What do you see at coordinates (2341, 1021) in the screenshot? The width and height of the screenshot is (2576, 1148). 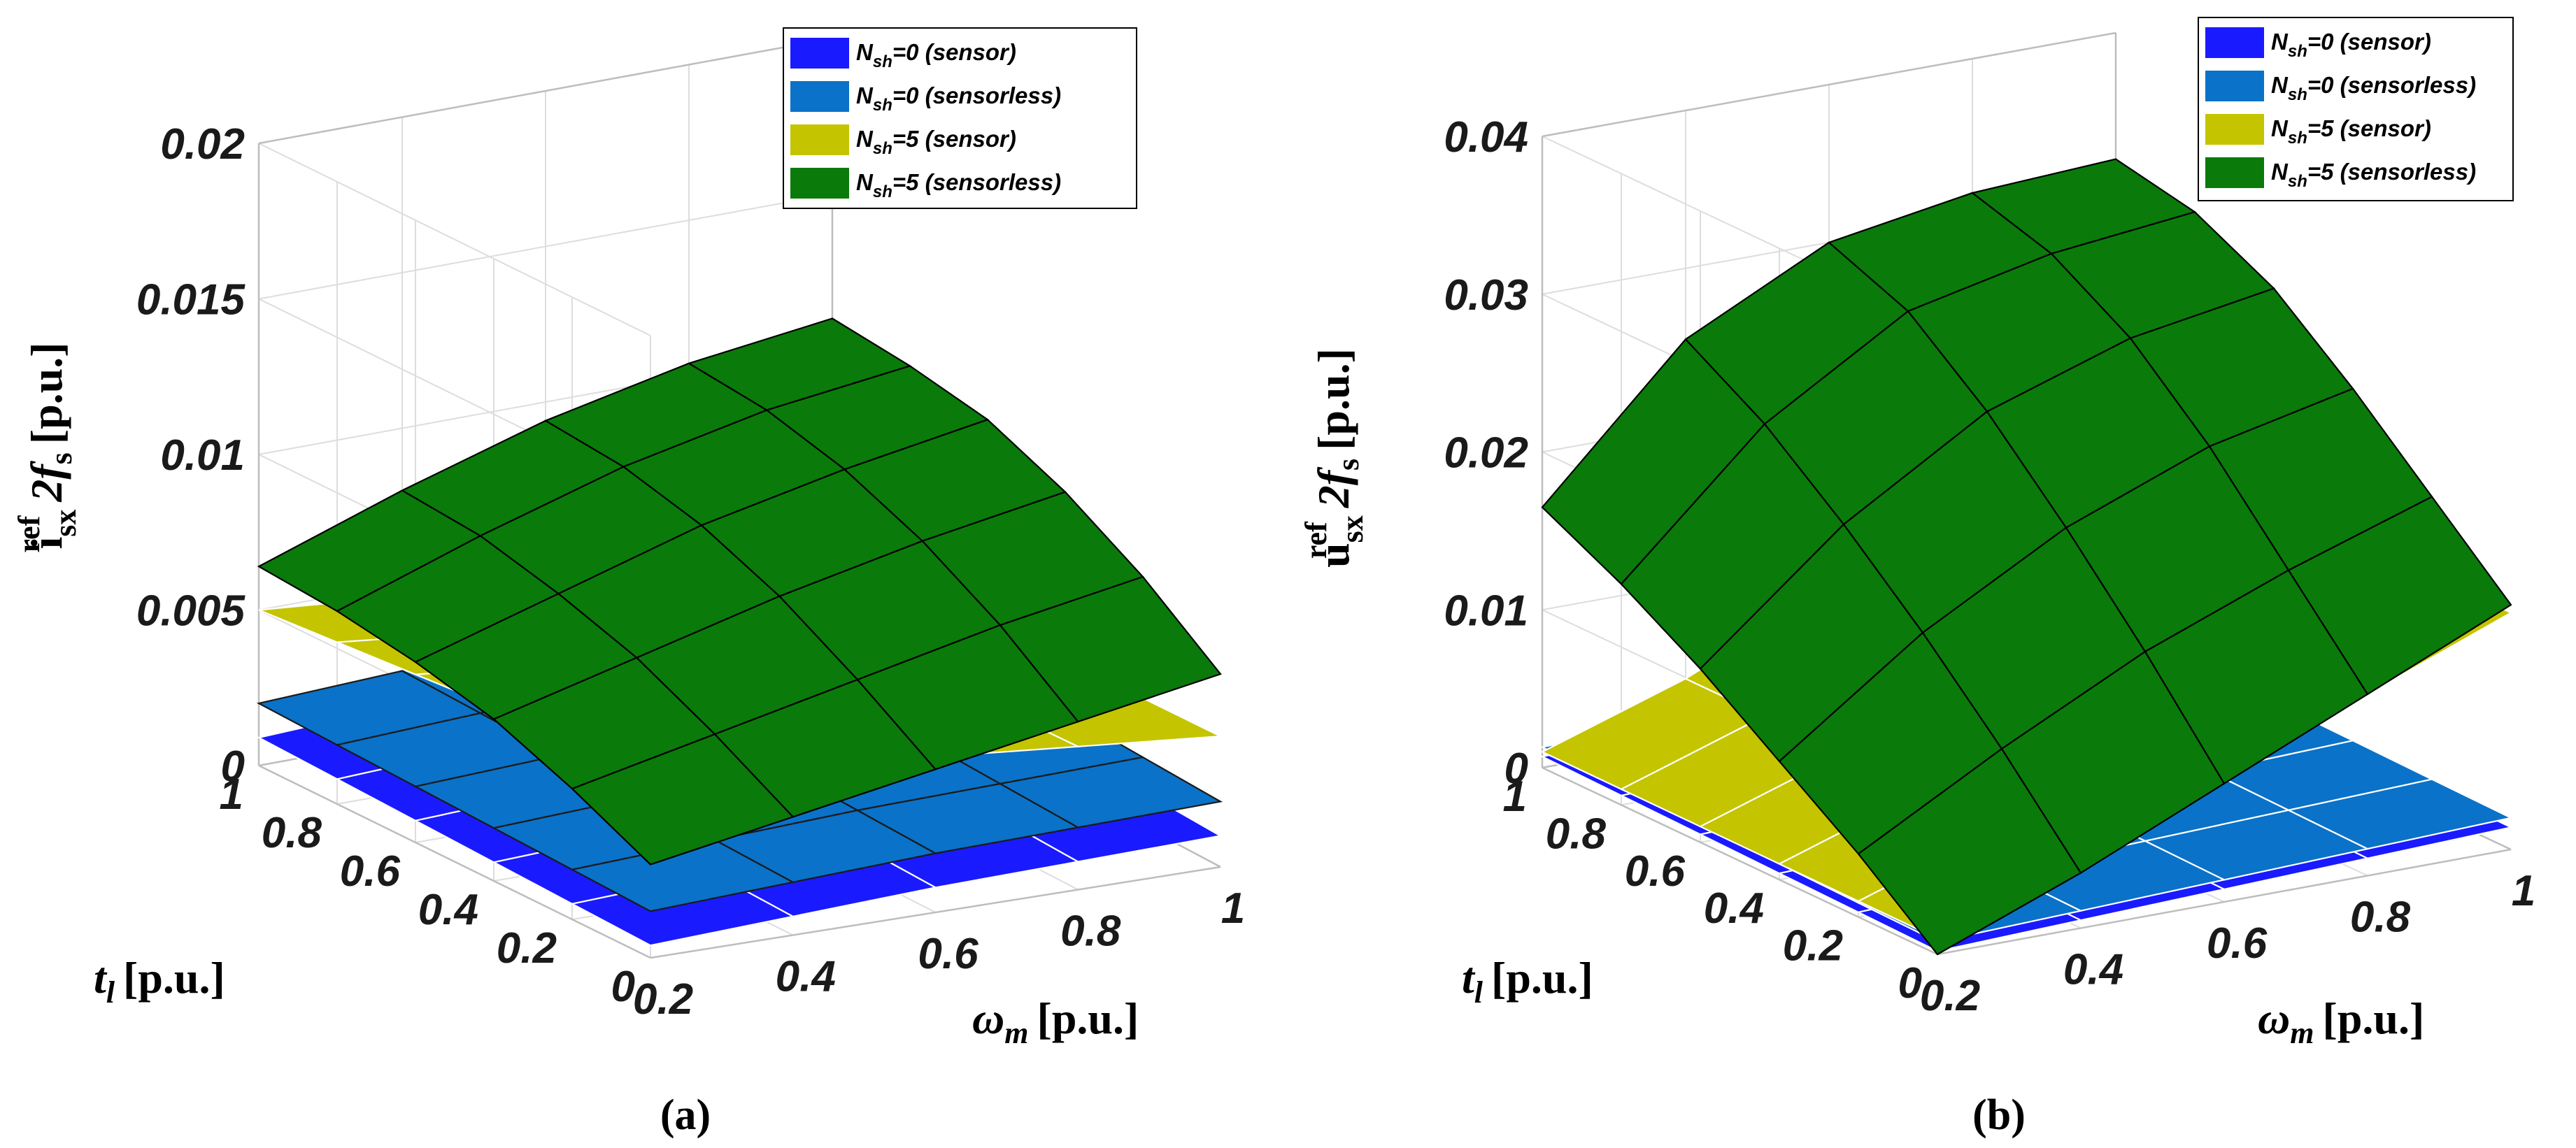 I see `panel-b-x-axis-label: ωm [p.u.]` at bounding box center [2341, 1021].